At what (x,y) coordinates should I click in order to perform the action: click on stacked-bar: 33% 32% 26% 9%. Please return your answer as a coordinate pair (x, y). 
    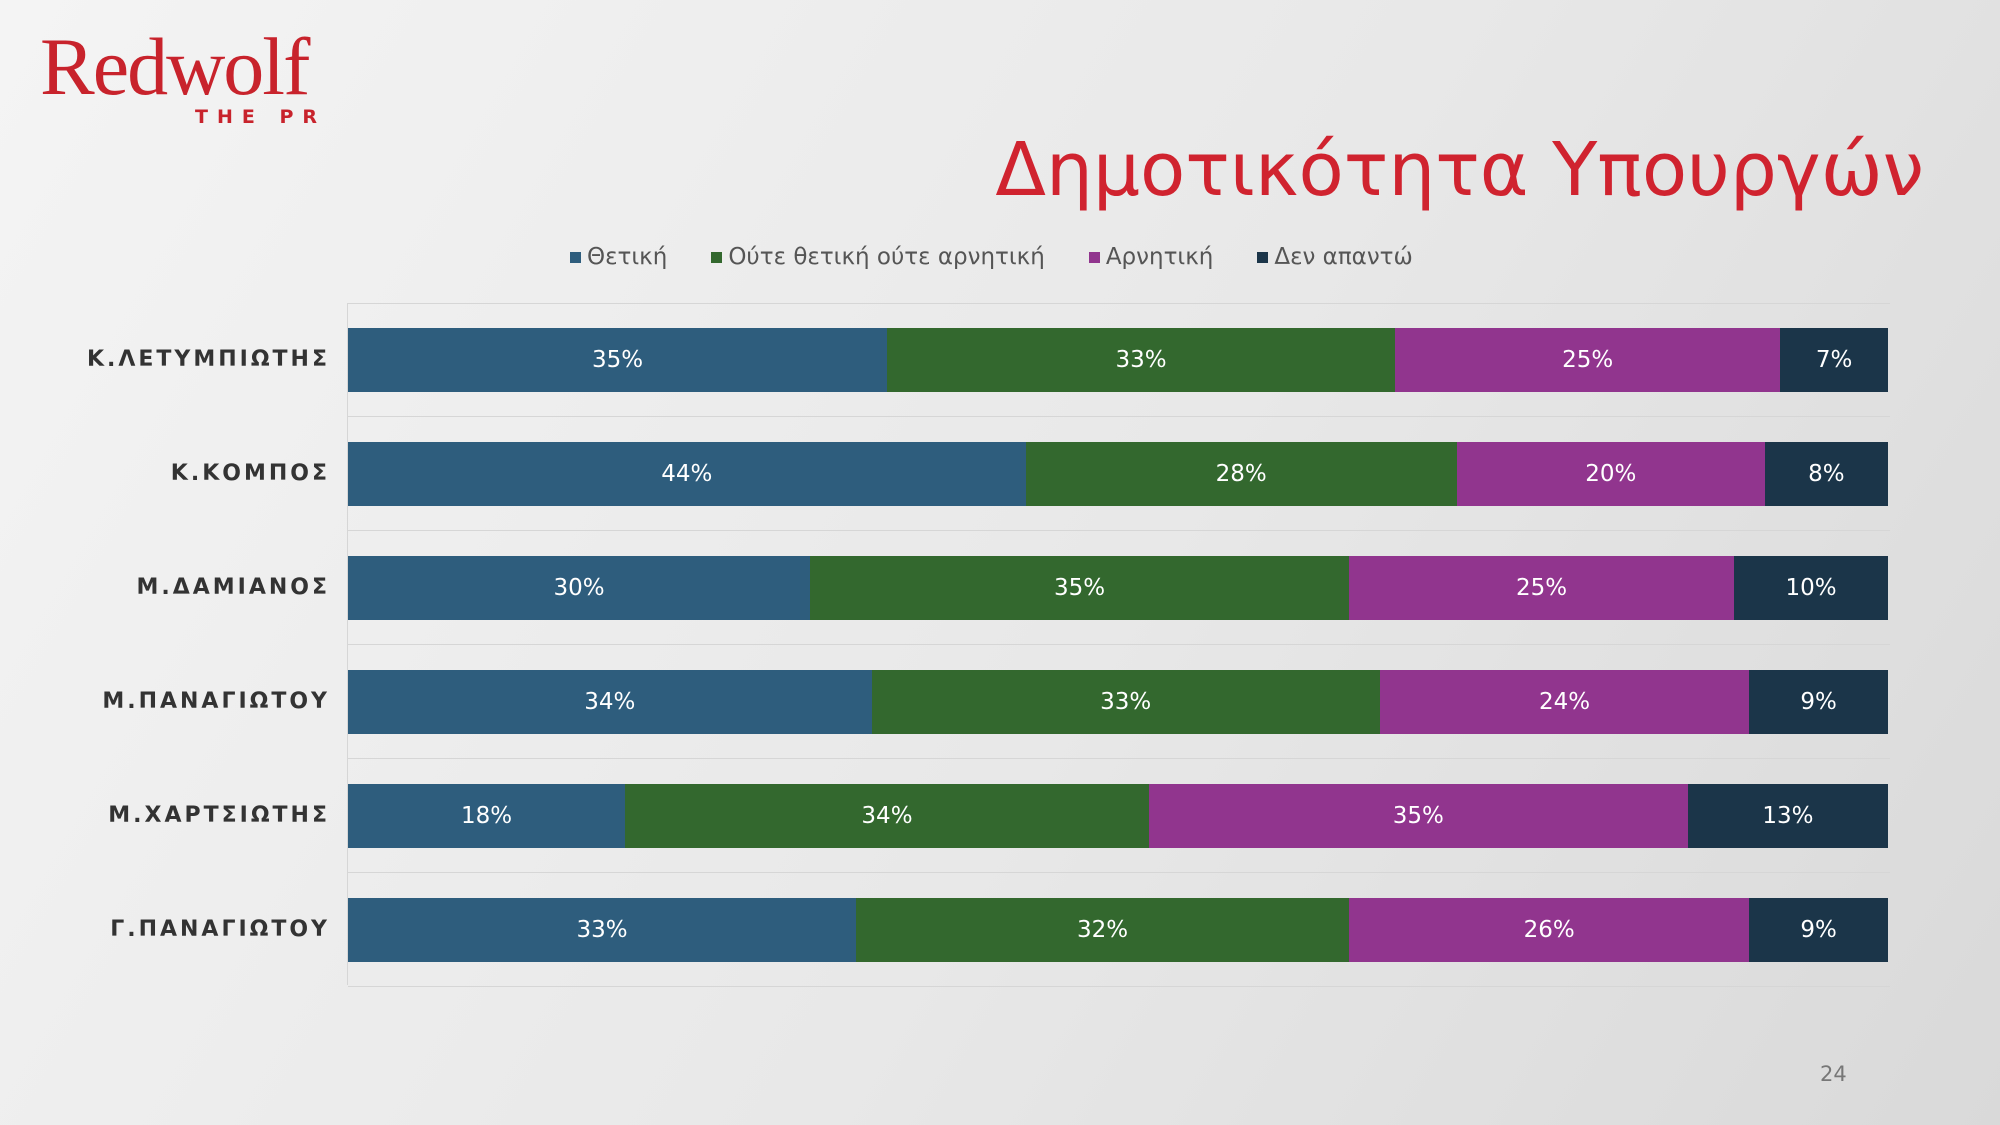
    Looking at the image, I should click on (1118, 930).